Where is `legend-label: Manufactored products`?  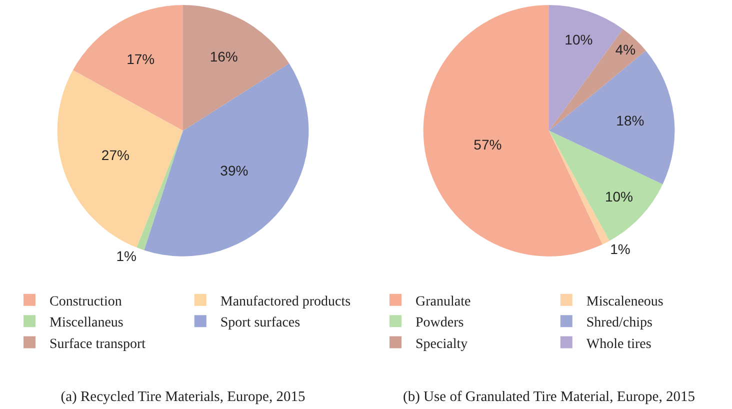
legend-label: Manufactored products is located at coordinates (285, 302).